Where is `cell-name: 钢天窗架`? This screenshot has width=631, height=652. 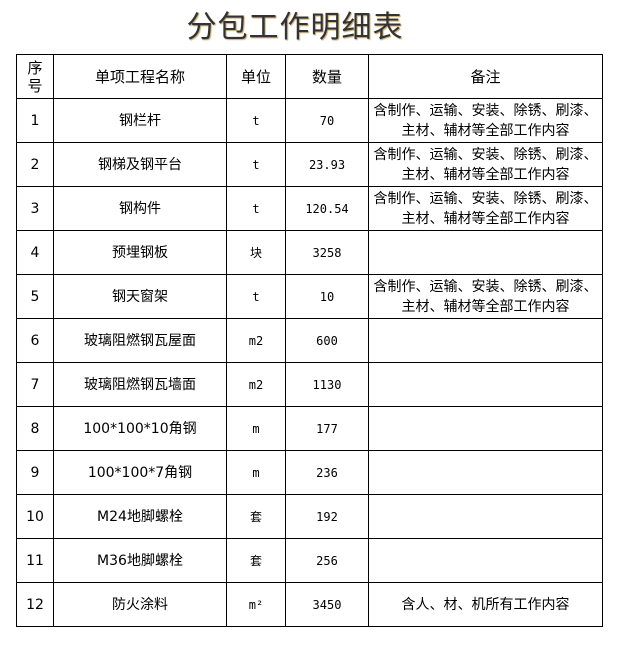
cell-name: 钢天窗架 is located at coordinates (140, 296).